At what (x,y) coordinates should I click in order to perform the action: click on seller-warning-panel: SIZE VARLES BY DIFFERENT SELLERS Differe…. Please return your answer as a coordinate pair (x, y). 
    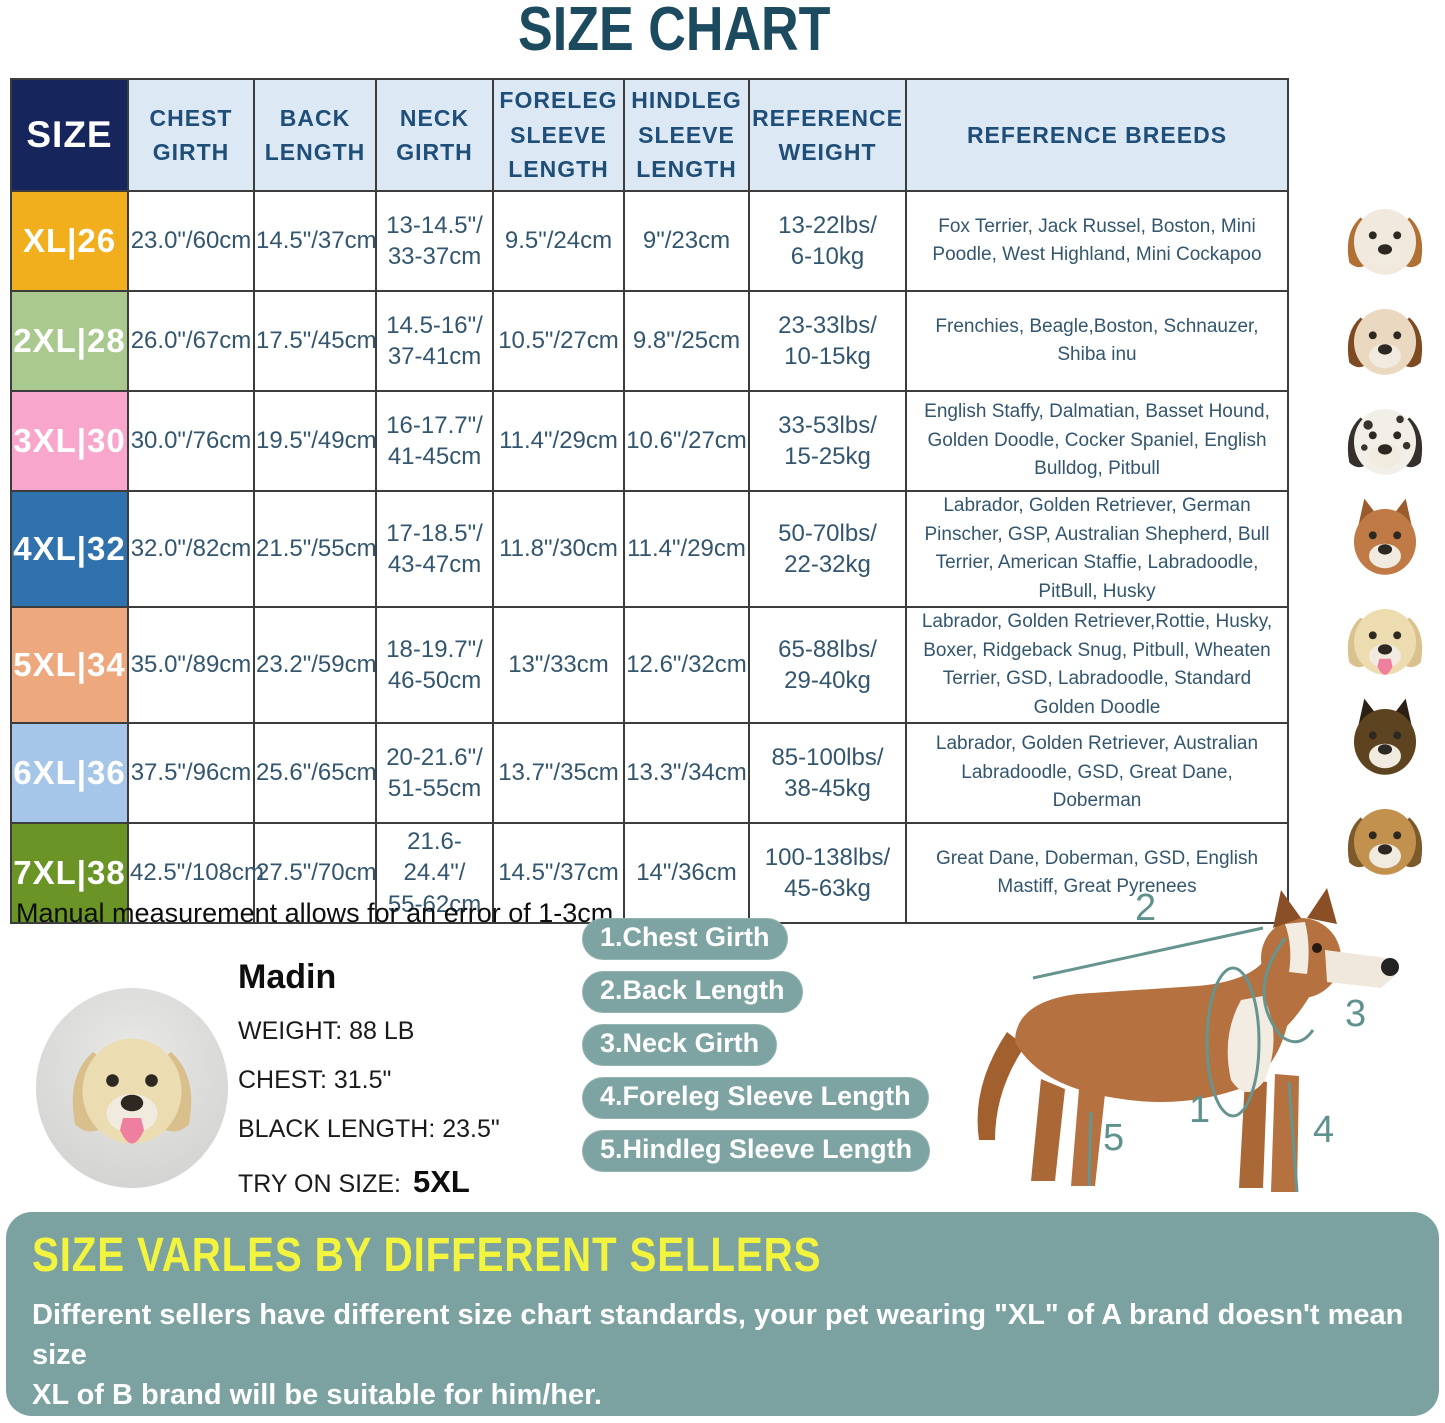
    Looking at the image, I should click on (722, 1317).